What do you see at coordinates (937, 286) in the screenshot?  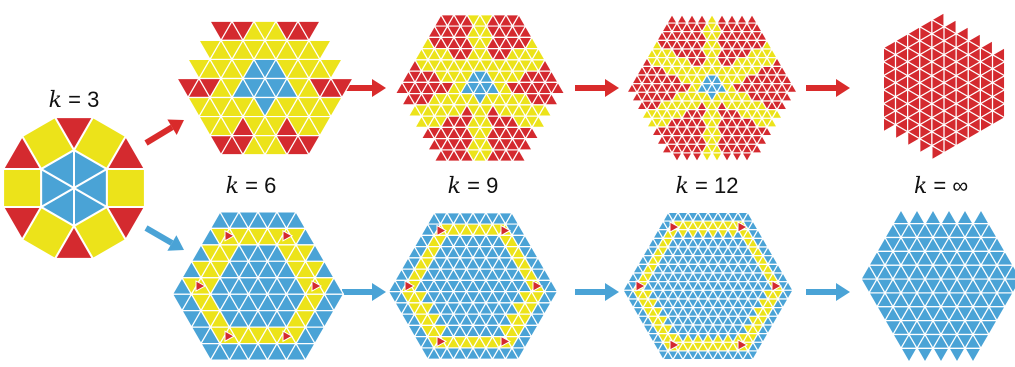 I see `hexagon-blue-k-infinity` at bounding box center [937, 286].